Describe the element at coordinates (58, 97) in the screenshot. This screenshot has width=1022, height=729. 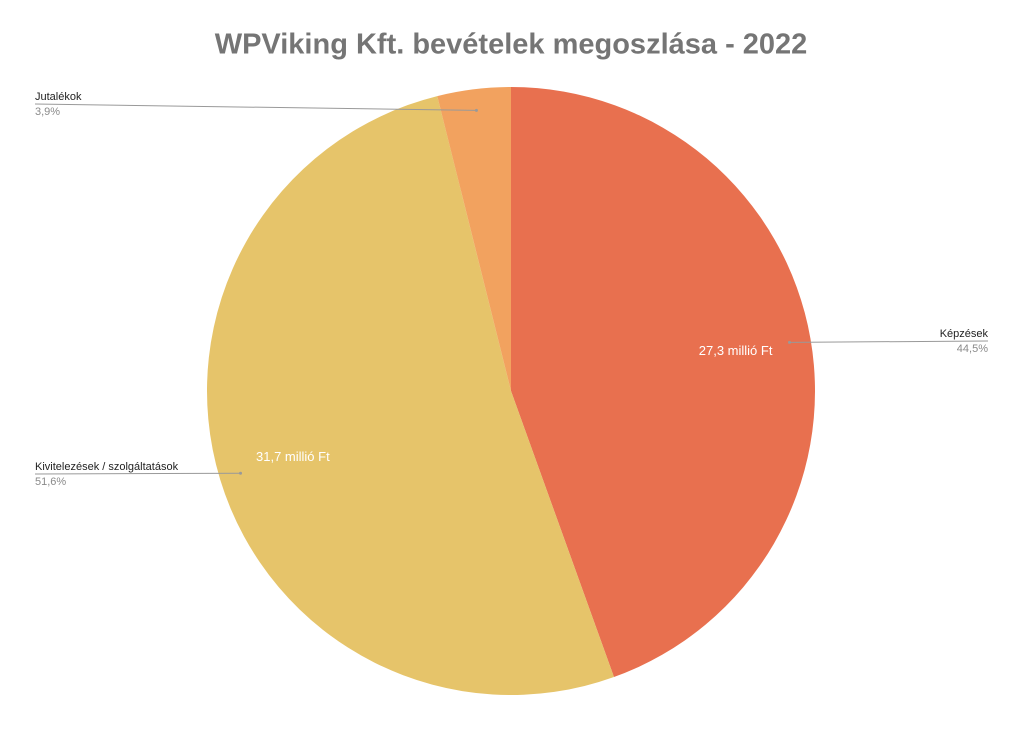
I see `label-name: Jutalékok` at that location.